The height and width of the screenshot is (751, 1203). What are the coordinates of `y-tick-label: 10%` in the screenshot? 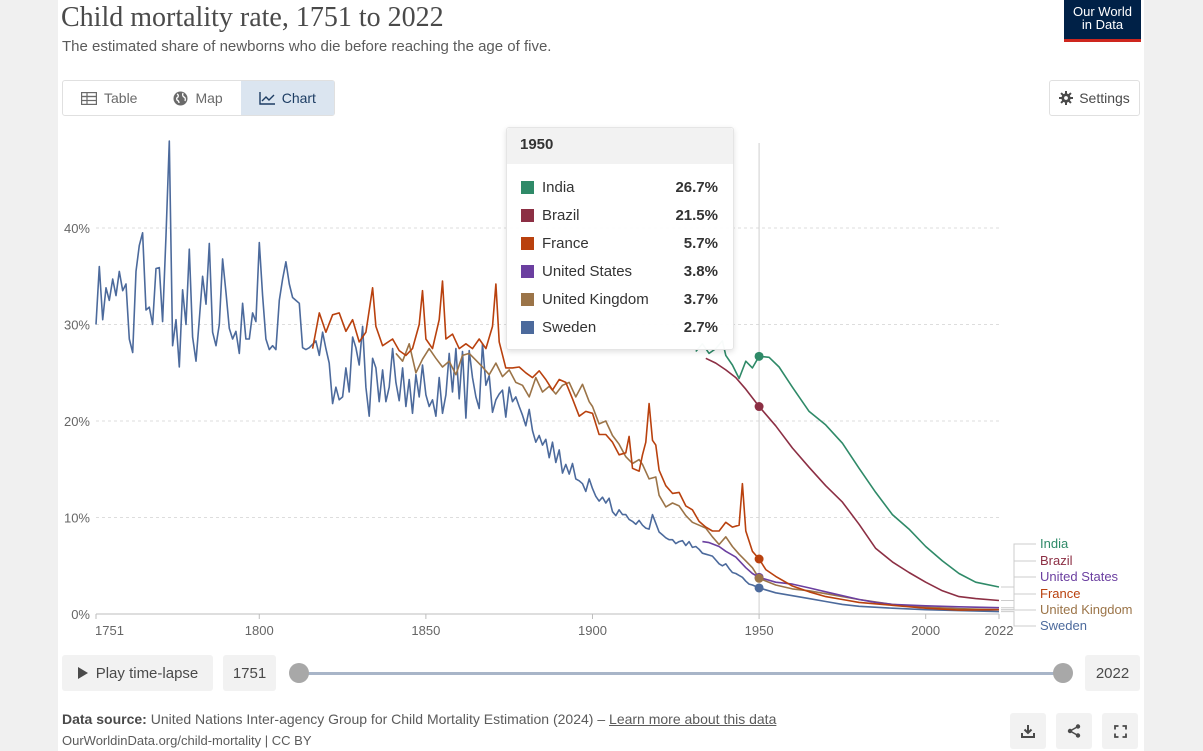 It's located at (77, 518).